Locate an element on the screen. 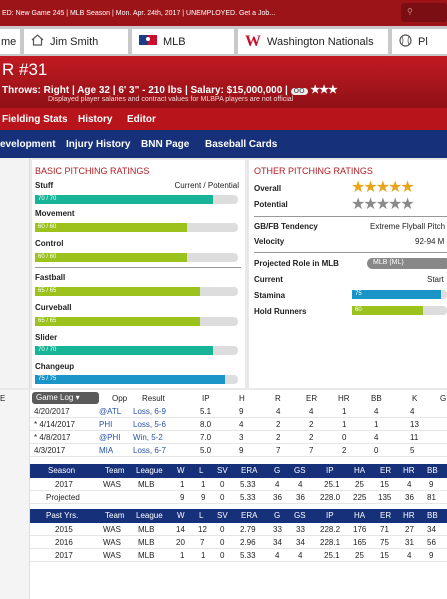 The image size is (447, 599). rating-label: Movement is located at coordinates (55, 213).